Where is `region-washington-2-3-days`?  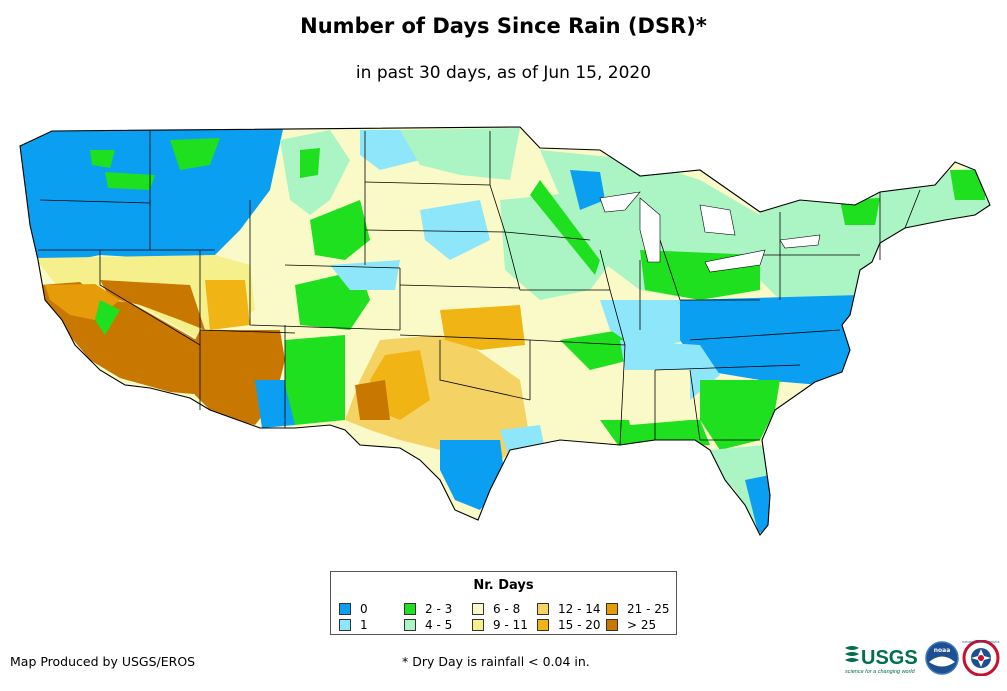 region-washington-2-3-days is located at coordinates (102, 159).